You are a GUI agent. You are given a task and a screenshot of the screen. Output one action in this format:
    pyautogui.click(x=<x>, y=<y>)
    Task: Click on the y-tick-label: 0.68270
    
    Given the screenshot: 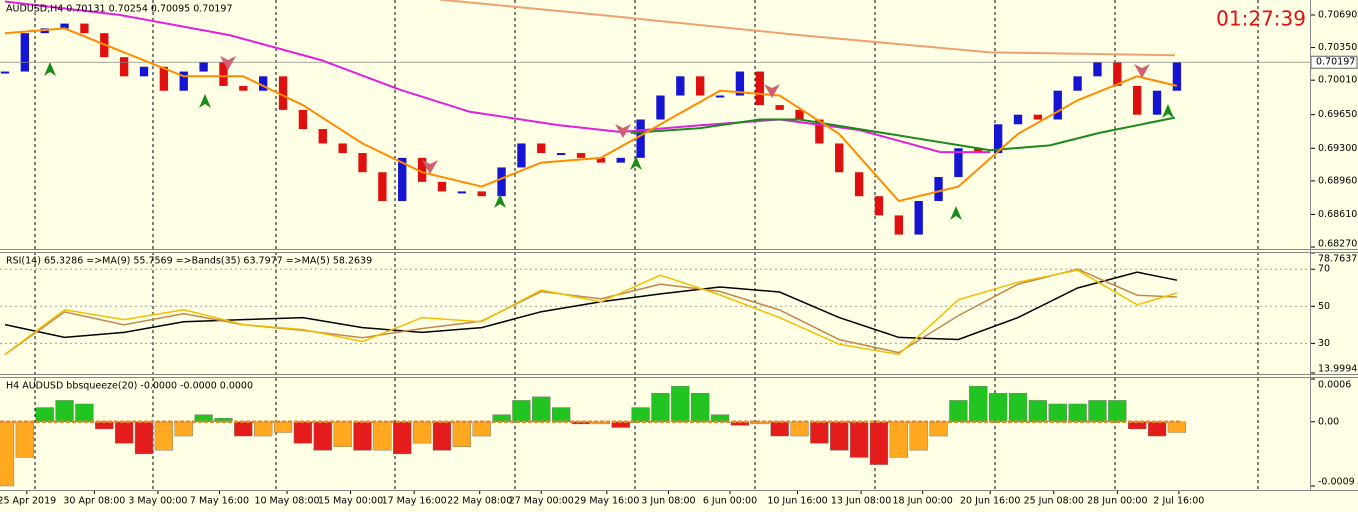 What is the action you would take?
    pyautogui.click(x=1337, y=244)
    